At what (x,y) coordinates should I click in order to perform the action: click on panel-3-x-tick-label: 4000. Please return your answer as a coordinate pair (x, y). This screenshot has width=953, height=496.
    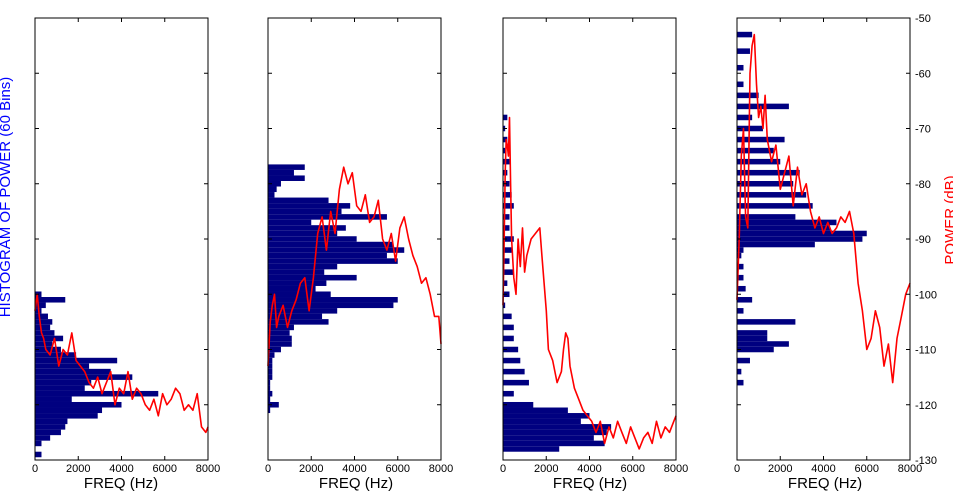
    Looking at the image, I should click on (589, 469).